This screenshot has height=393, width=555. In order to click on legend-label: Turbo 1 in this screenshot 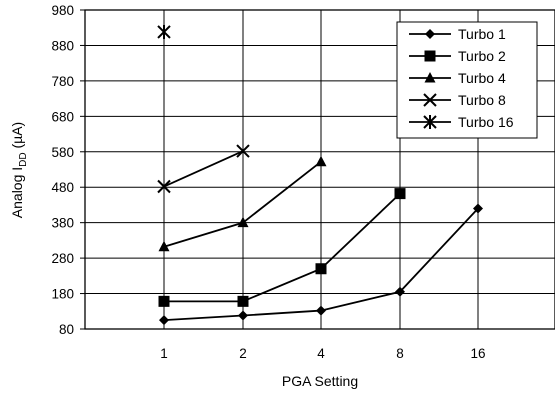, I will do `click(482, 34)`.